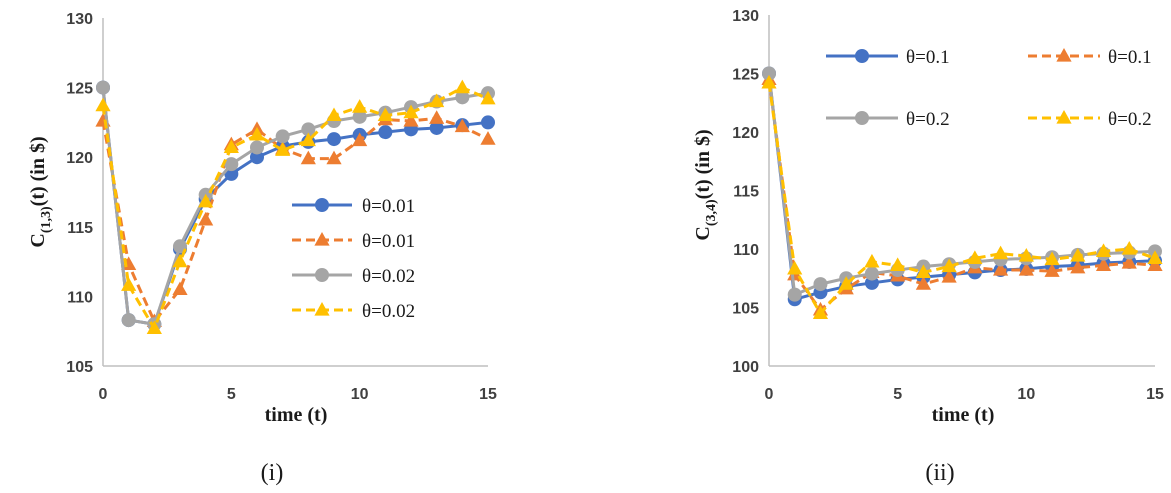 Image resolution: width=1171 pixels, height=493 pixels. I want to click on y-tick-labels: 105 110 115 120 125 130, so click(79, 193).